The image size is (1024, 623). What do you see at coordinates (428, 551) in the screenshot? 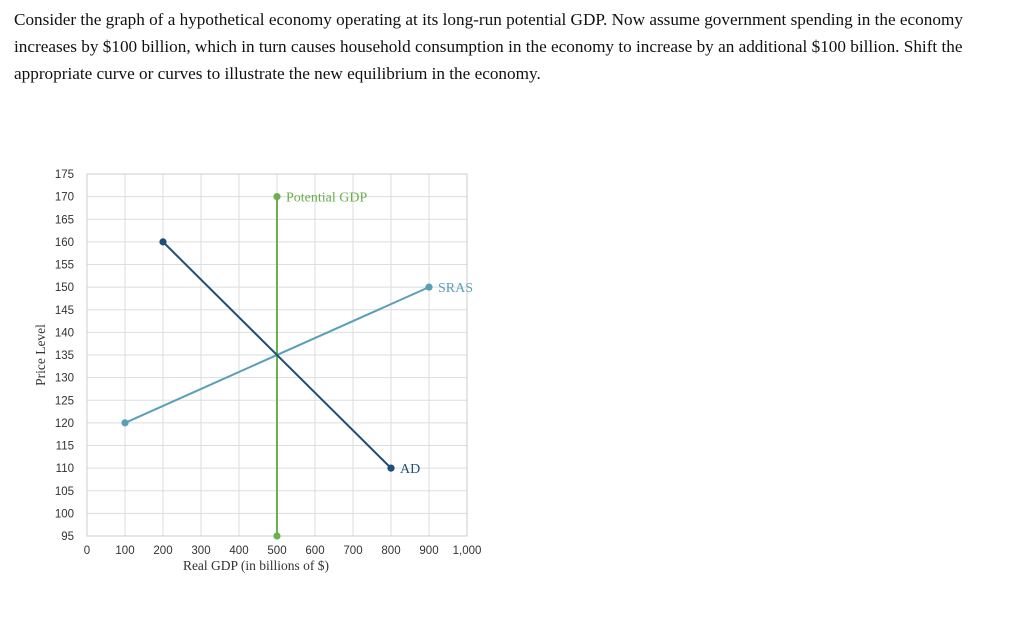
I see `x-tick-label: 900` at bounding box center [428, 551].